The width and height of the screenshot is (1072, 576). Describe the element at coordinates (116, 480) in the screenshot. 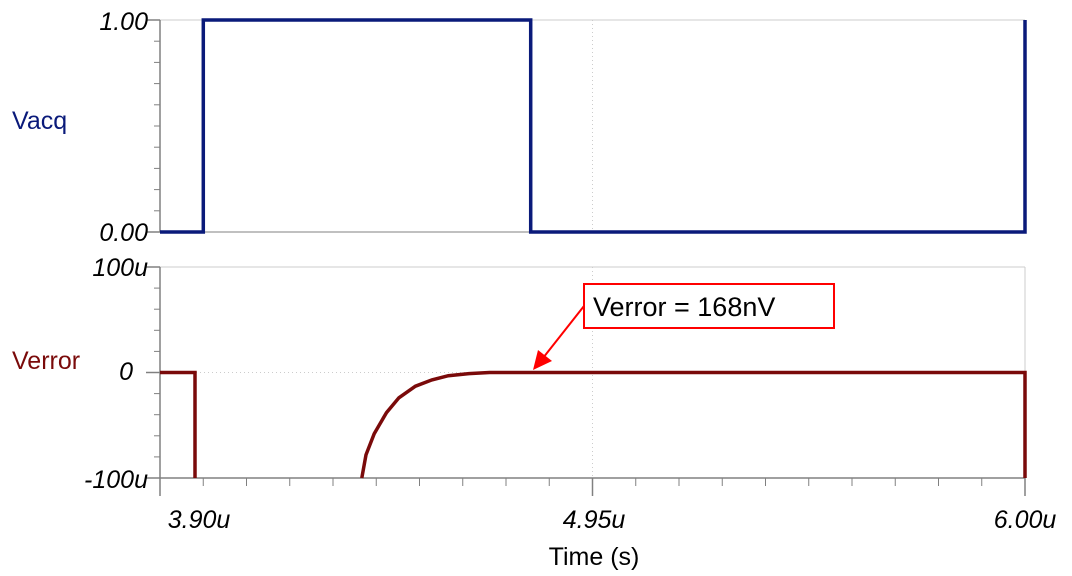

I see `verror-y-tick-label-min: -100u` at that location.